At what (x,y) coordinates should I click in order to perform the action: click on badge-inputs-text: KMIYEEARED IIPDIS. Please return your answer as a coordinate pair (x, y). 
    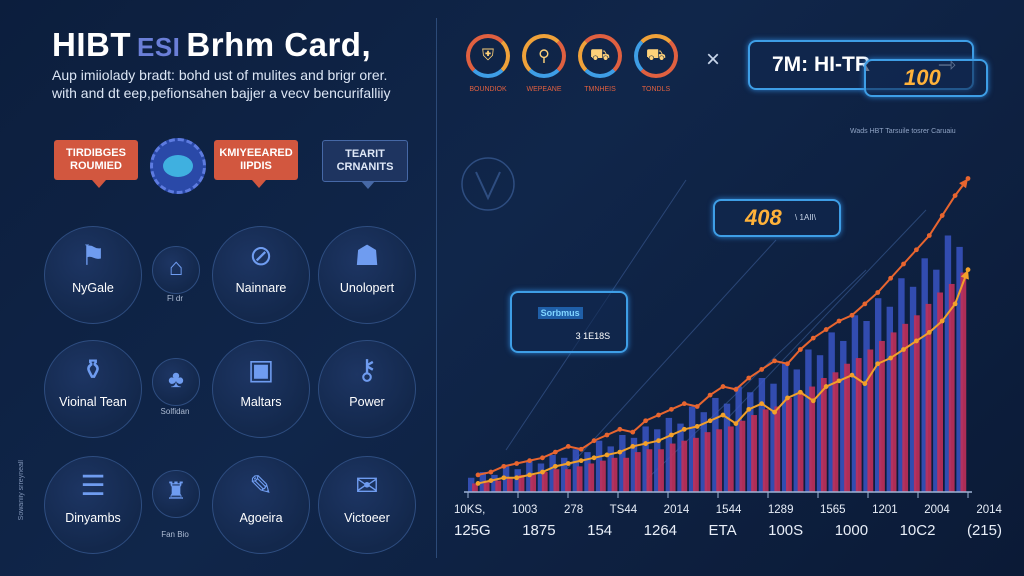
    Looking at the image, I should click on (256, 159).